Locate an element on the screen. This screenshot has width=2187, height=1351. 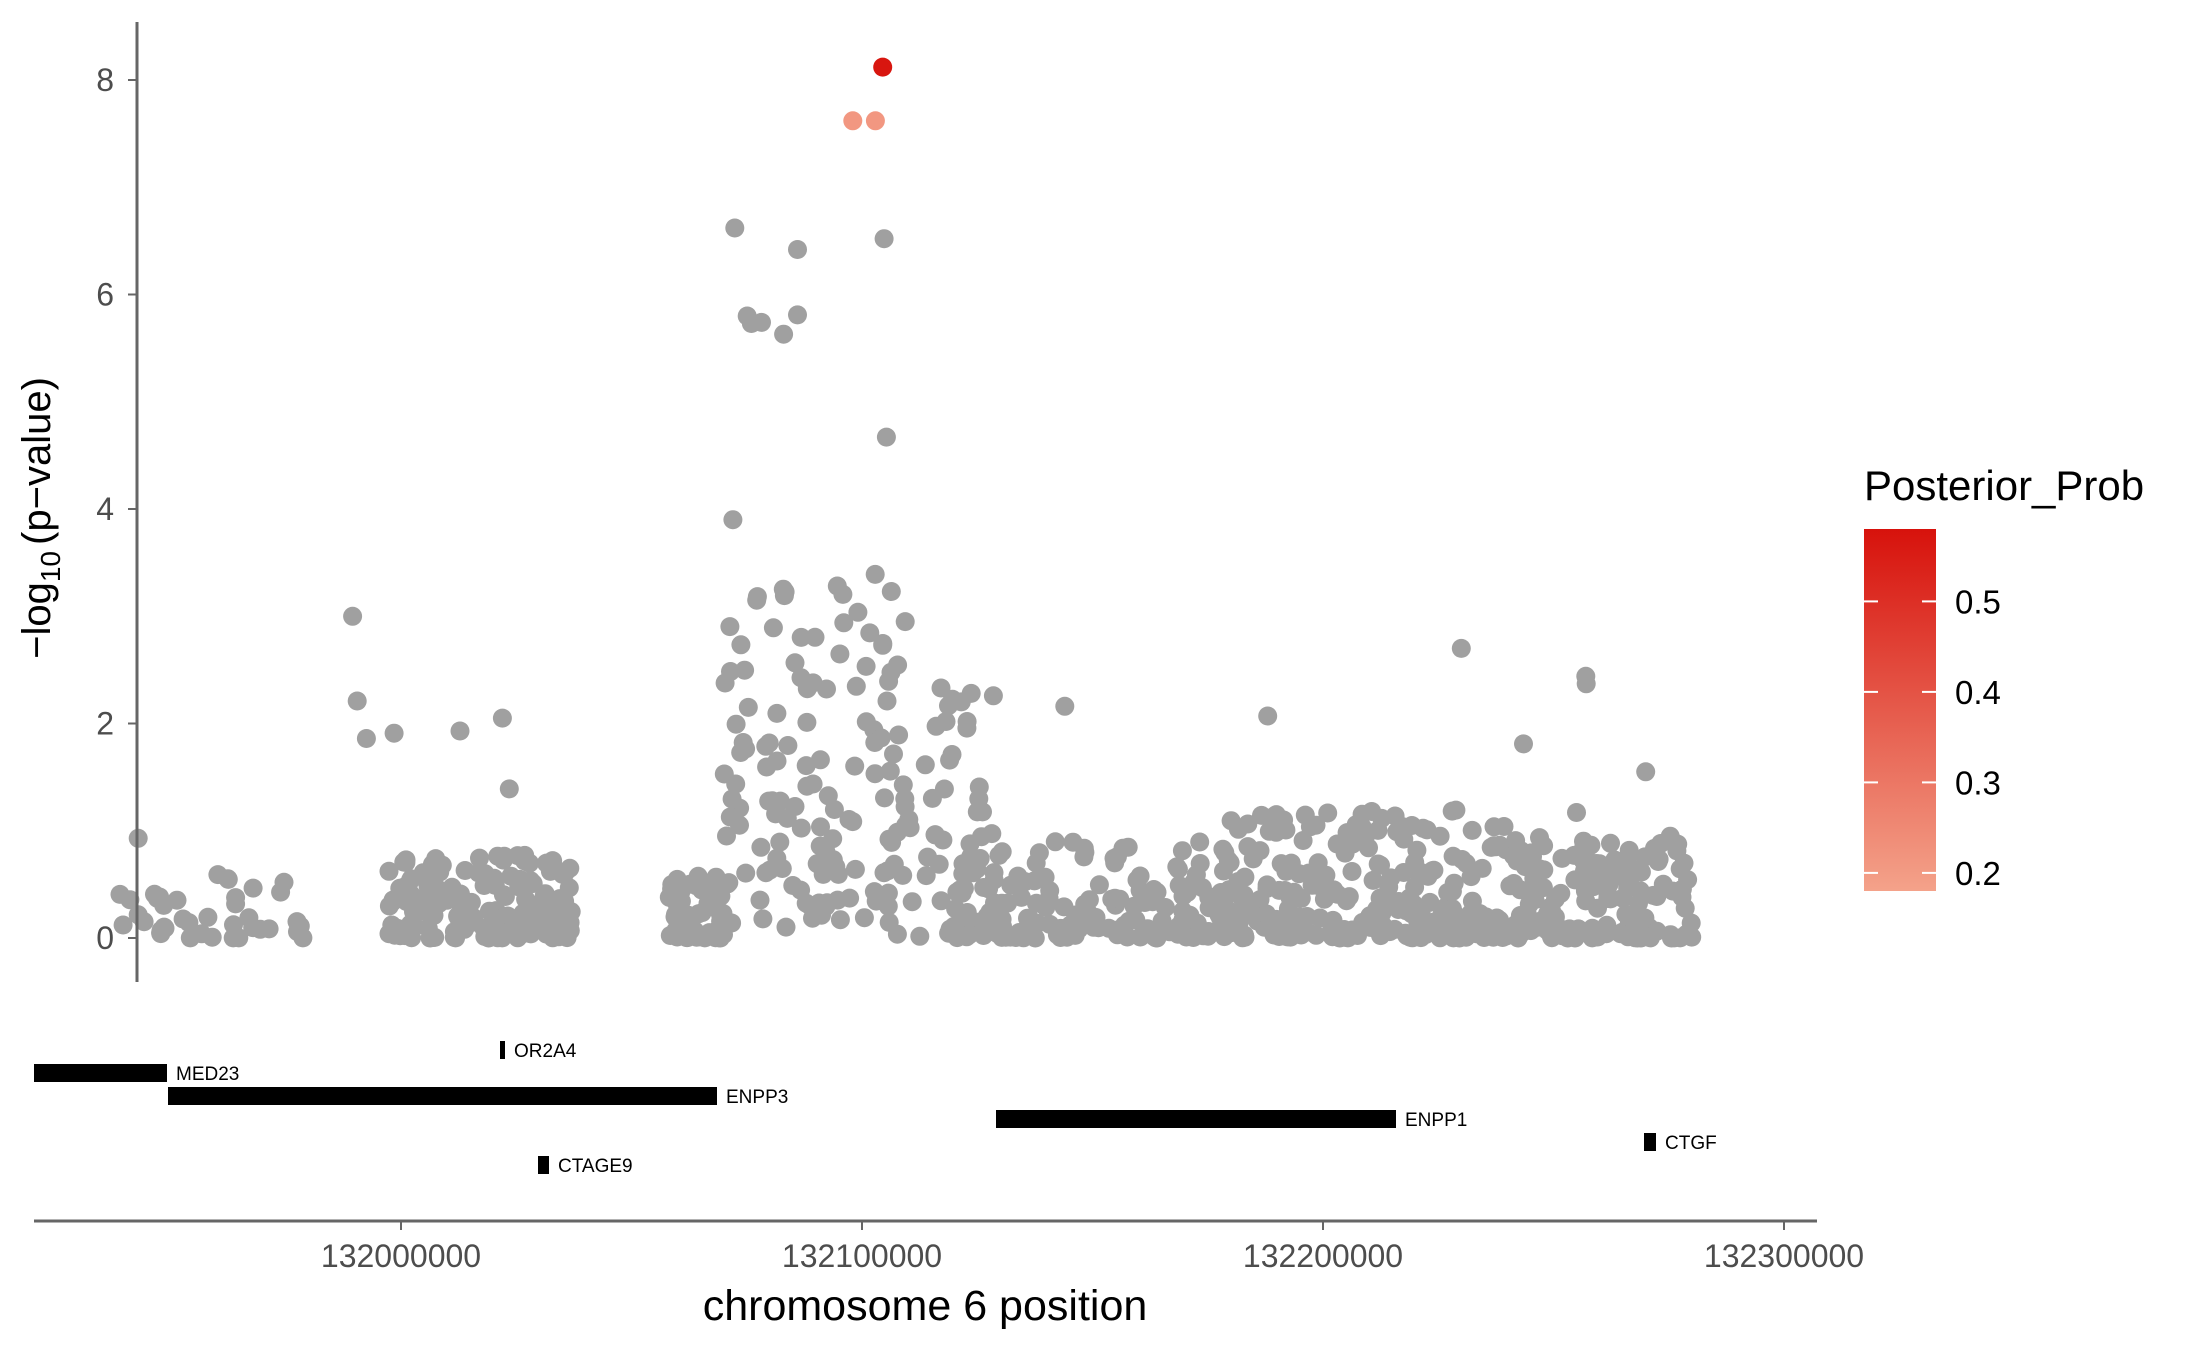
y-tick-label: 2 is located at coordinates (105, 724).